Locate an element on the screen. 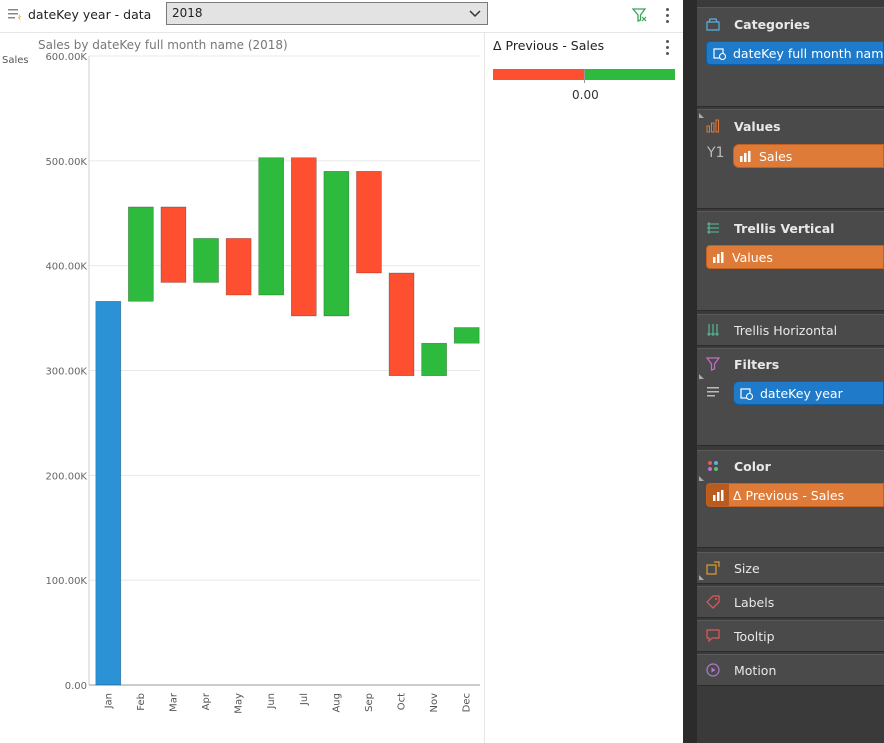  panel-splitter is located at coordinates (690, 371).